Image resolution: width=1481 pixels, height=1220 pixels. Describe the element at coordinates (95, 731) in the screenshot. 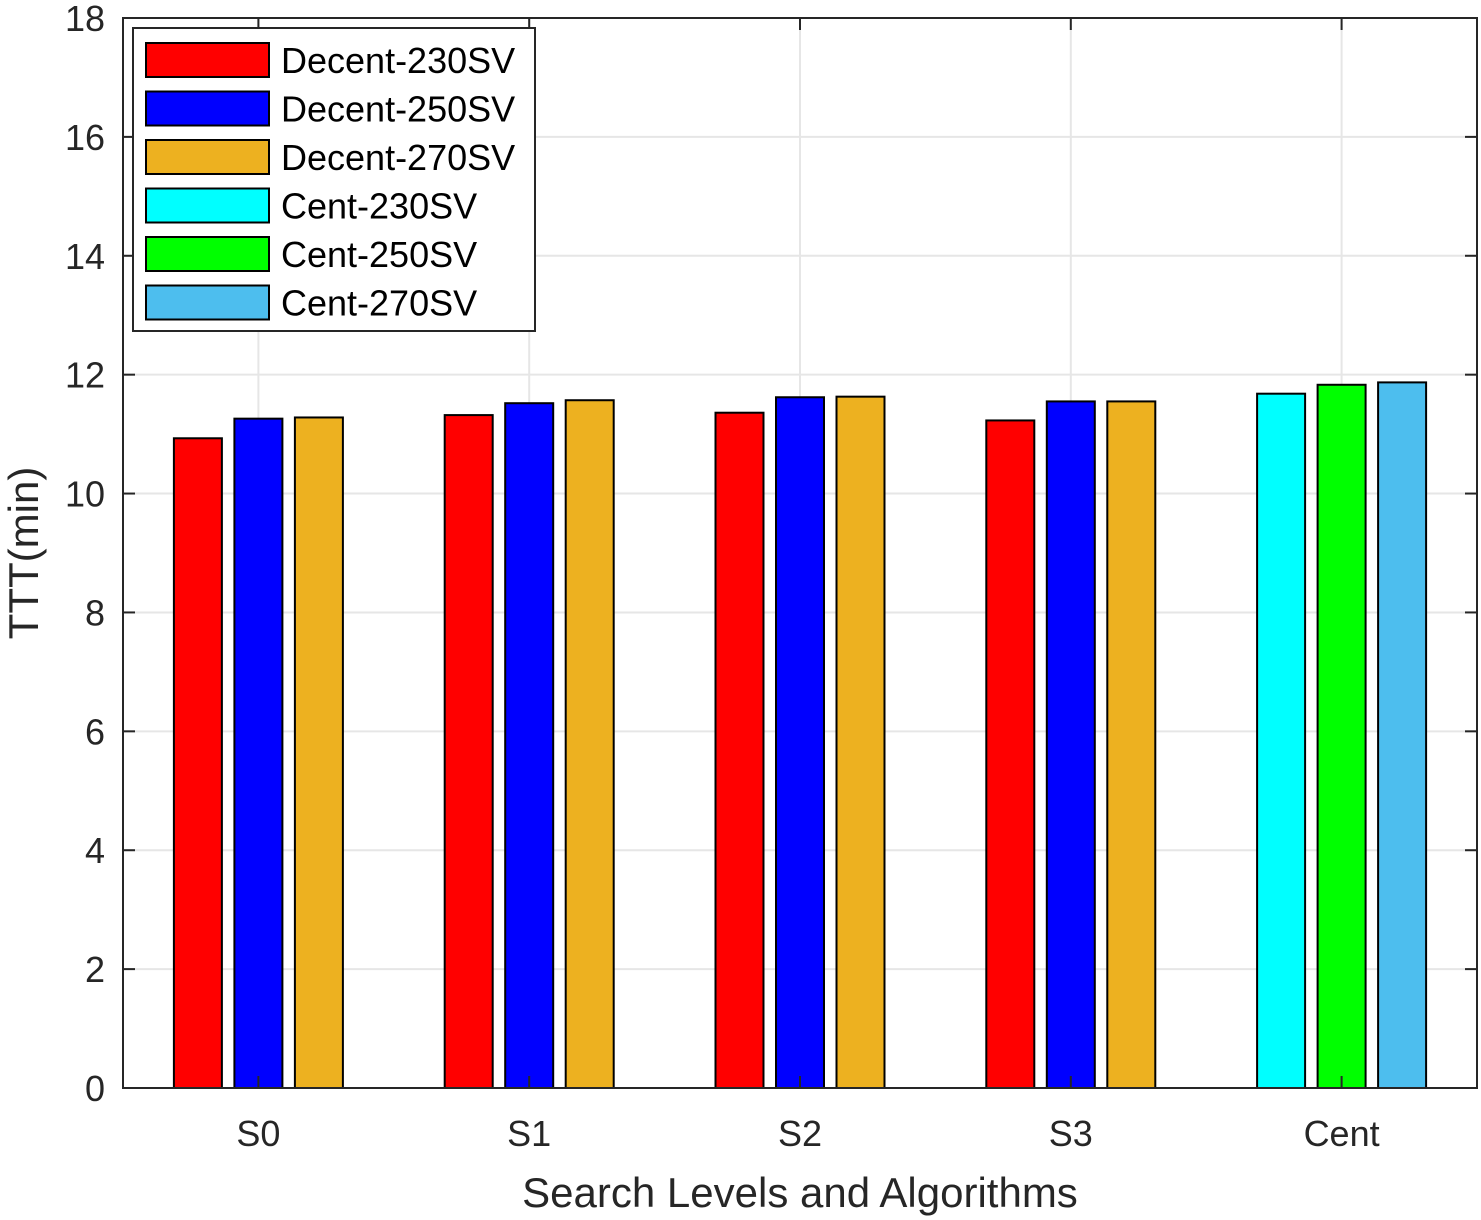

I see `y-tick-label: 6` at that location.